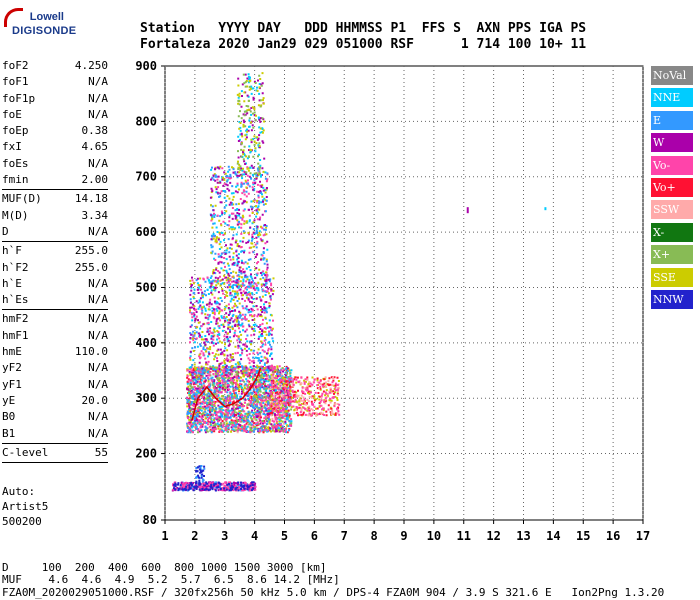  I want to click on x-tick-label: 9, so click(403, 536).